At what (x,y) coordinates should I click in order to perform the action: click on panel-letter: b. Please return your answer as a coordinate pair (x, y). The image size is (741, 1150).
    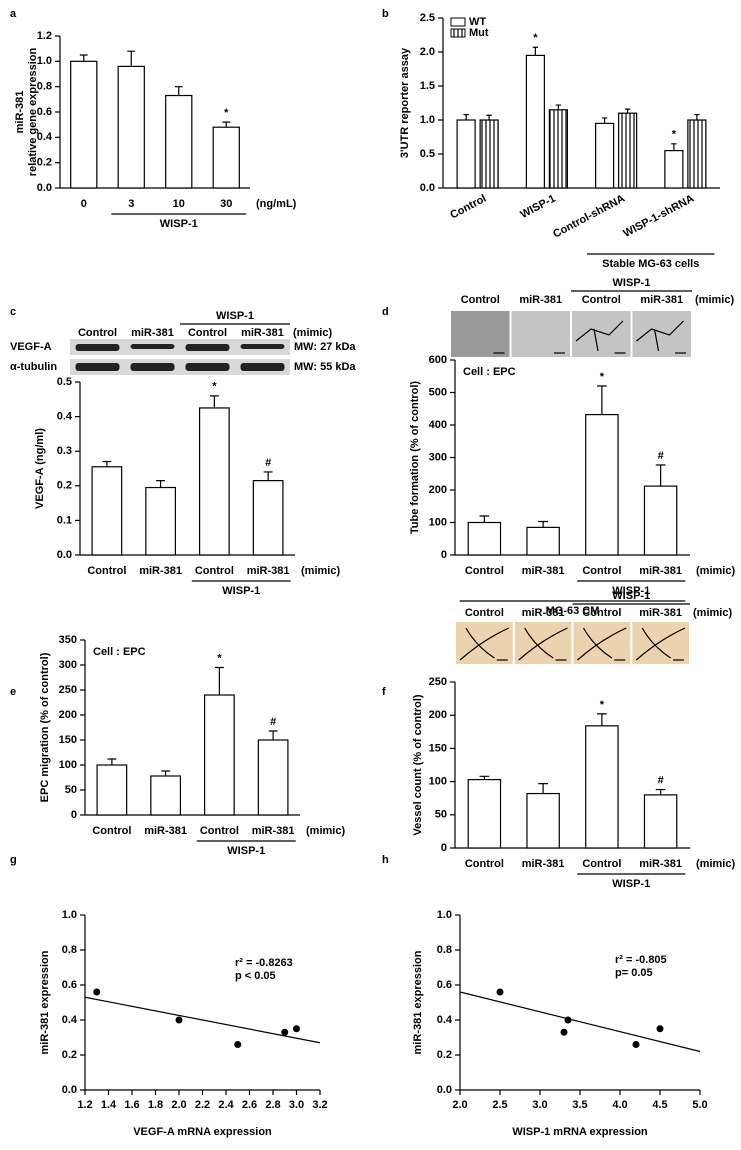
    Looking at the image, I should click on (385, 14).